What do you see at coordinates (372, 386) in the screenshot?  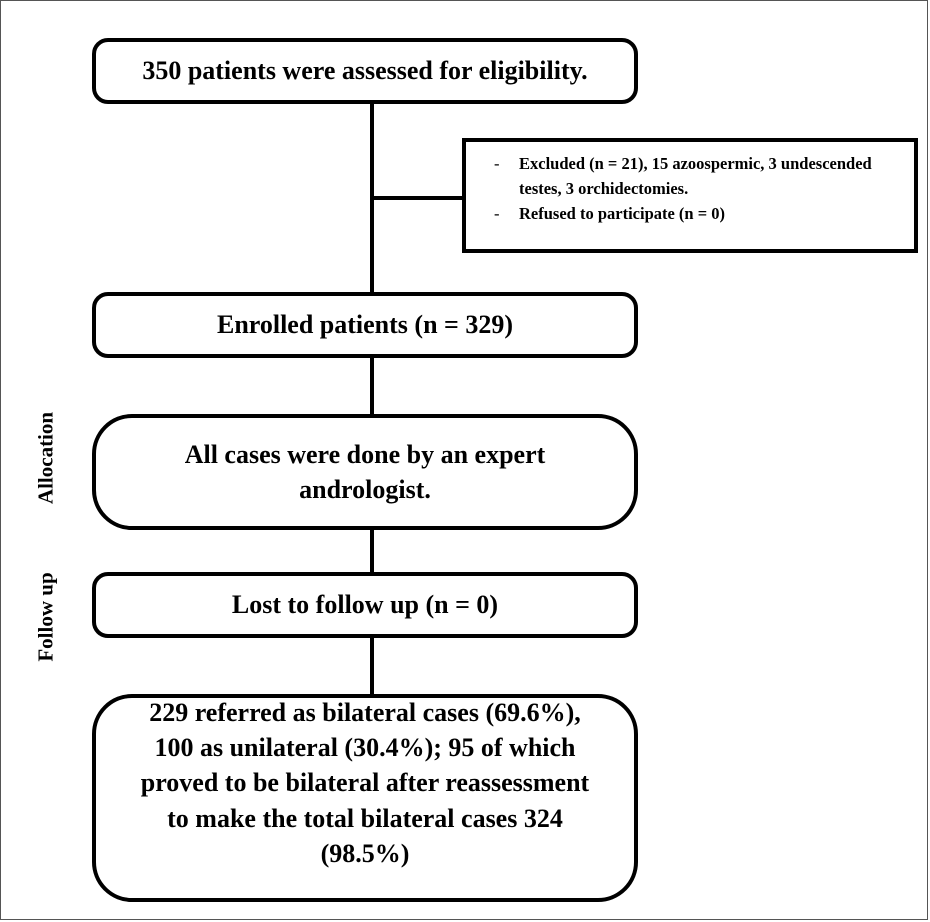 I see `connector-enrolled-allocation` at bounding box center [372, 386].